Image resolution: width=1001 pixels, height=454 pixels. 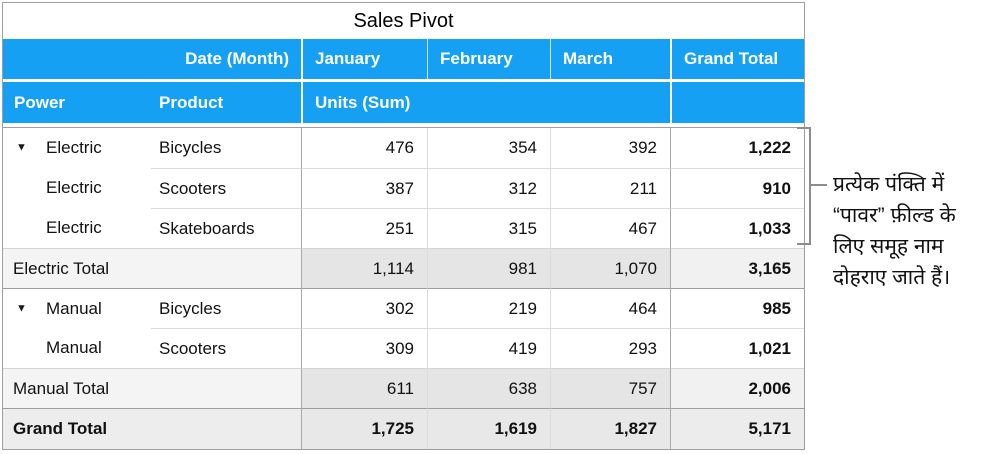 What do you see at coordinates (488, 428) in the screenshot?
I see `value-cell-february: 1,619` at bounding box center [488, 428].